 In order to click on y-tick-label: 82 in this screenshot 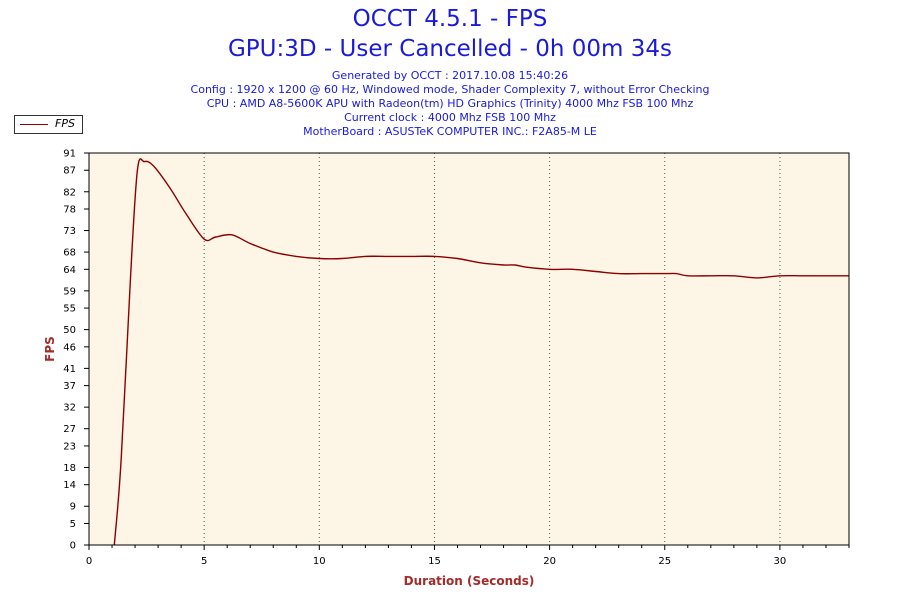, I will do `click(69, 192)`.